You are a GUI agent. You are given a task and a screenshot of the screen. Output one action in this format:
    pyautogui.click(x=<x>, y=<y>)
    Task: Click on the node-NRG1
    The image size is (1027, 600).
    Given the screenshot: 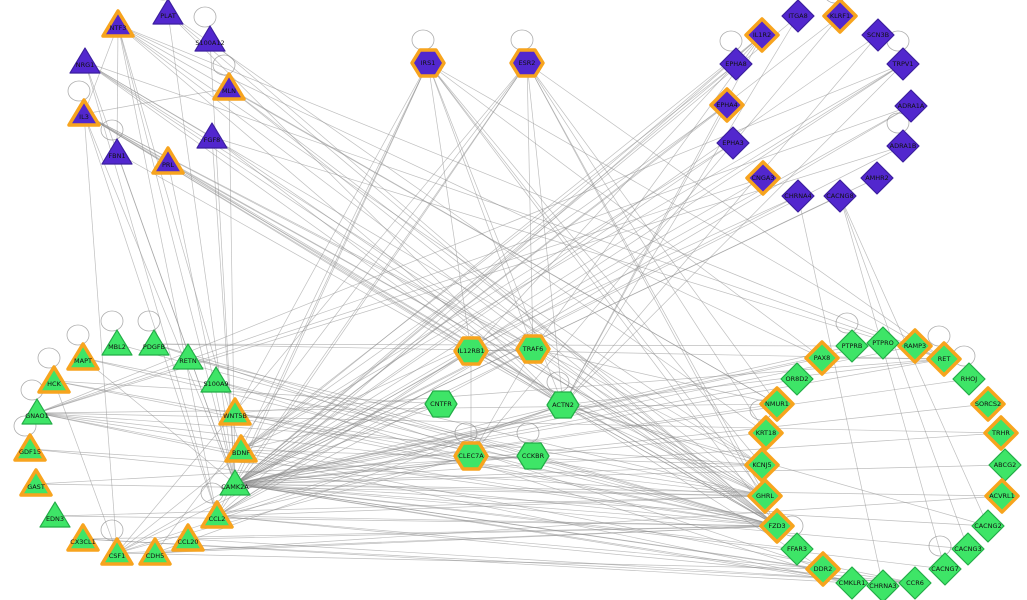 What is the action you would take?
    pyautogui.click(x=85, y=60)
    